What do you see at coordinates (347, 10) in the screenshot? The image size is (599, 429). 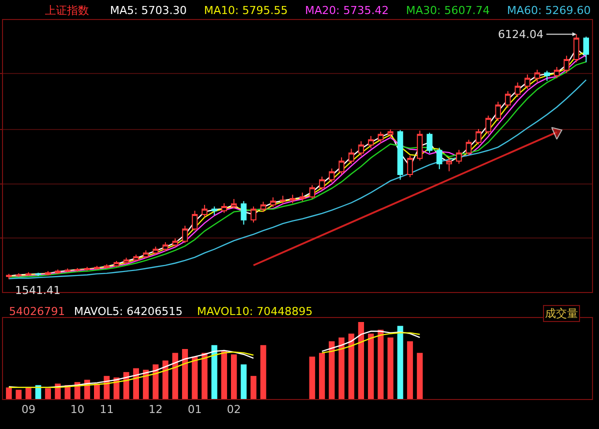 I see `text: MA20: 5735.42` at bounding box center [347, 10].